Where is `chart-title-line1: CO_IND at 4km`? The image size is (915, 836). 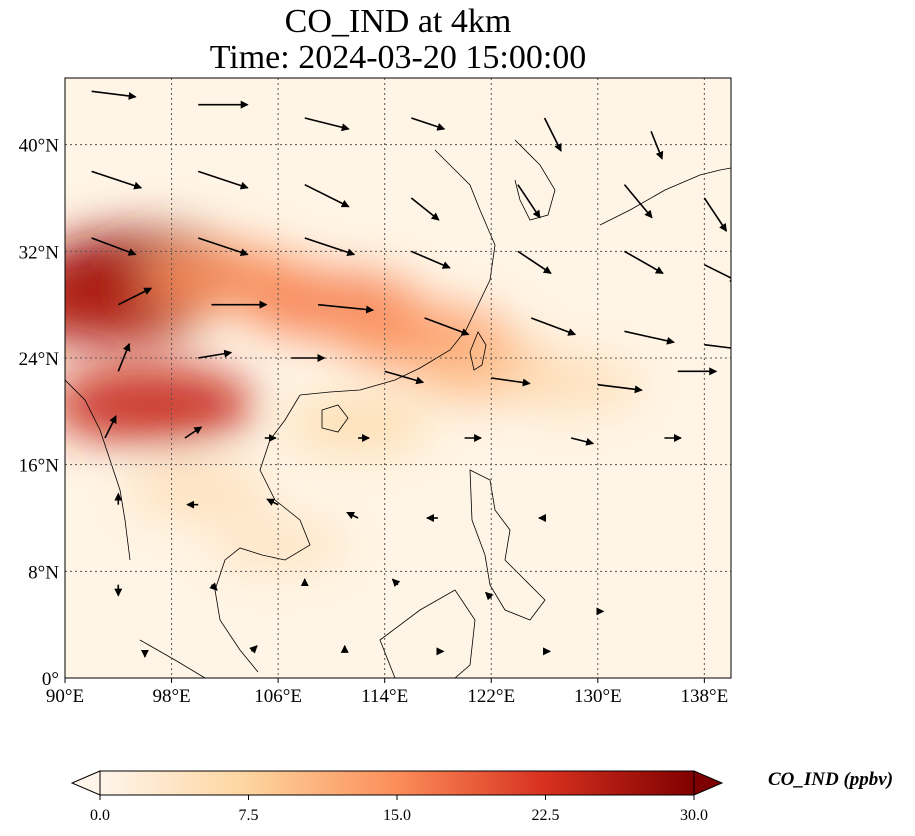 chart-title-line1: CO_IND at 4km is located at coordinates (398, 21).